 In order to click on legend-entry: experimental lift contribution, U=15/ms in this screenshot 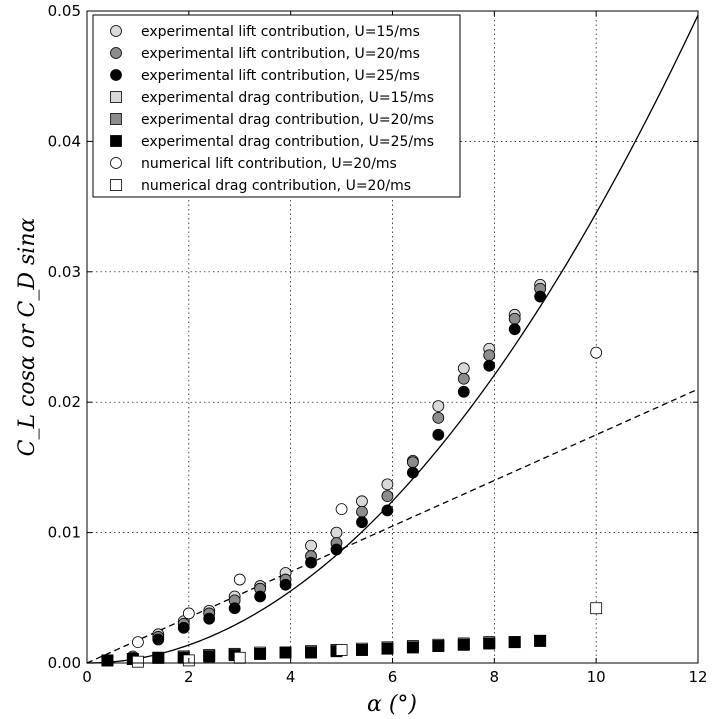, I will do `click(265, 32)`.